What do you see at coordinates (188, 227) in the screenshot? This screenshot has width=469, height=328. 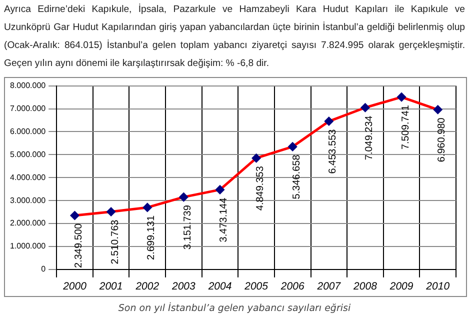 I see `data-label: 3.151.739` at bounding box center [188, 227].